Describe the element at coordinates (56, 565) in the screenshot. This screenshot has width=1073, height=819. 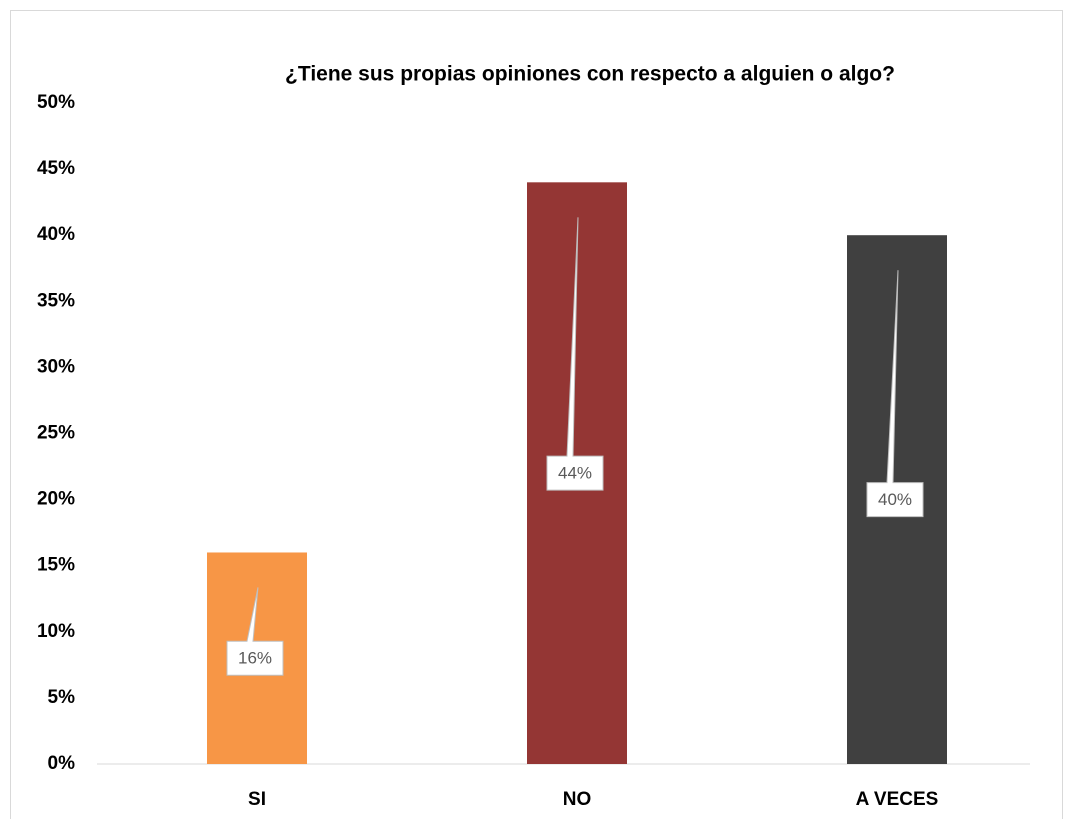
I see `y-tick-label: 15%` at that location.